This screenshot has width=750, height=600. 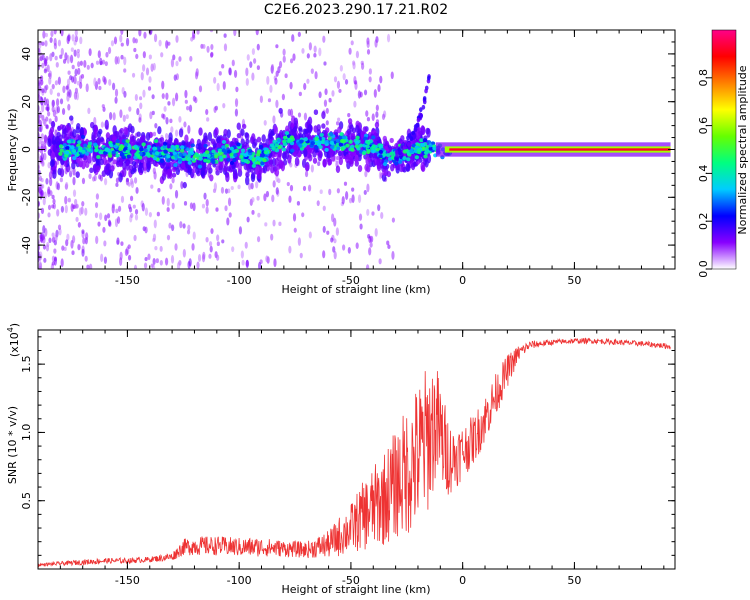 I want to click on snr-y-multiplier: (x104), so click(x=13, y=340).